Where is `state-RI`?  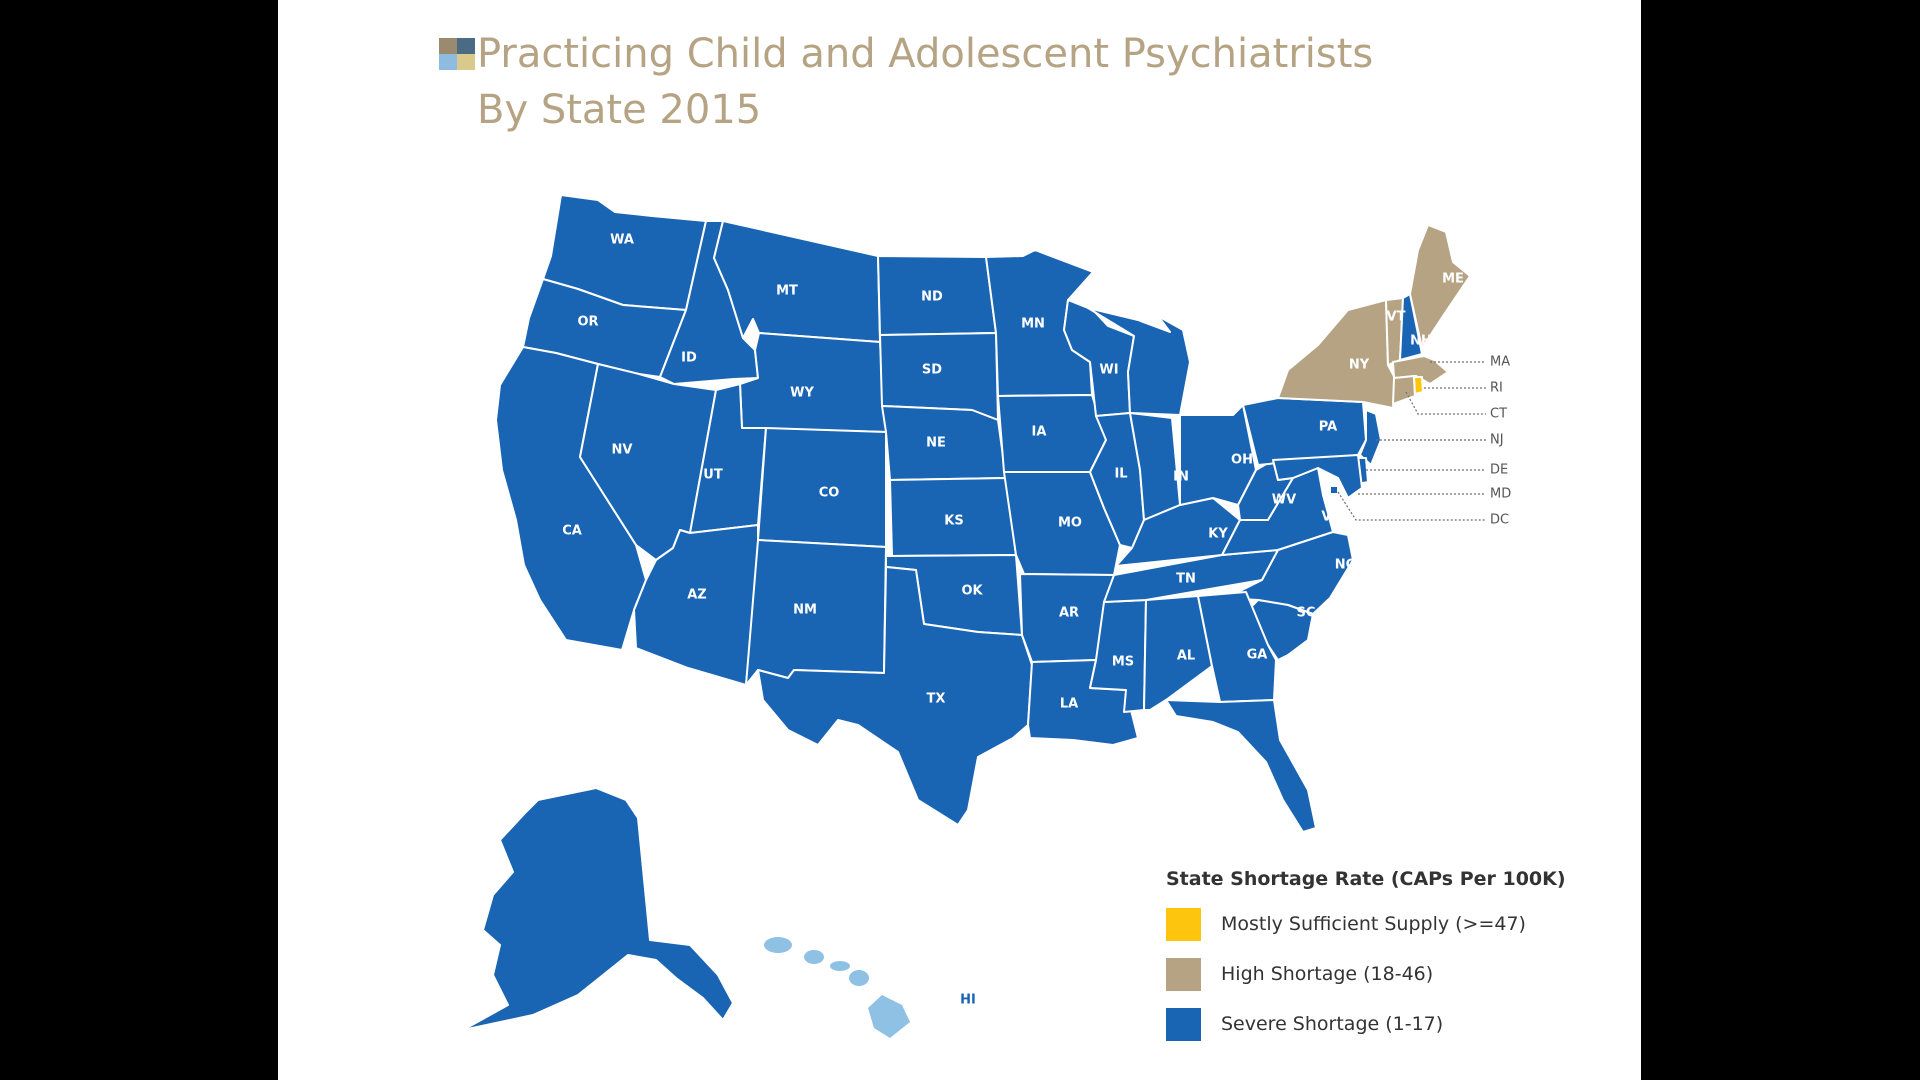 state-RI is located at coordinates (1418, 385).